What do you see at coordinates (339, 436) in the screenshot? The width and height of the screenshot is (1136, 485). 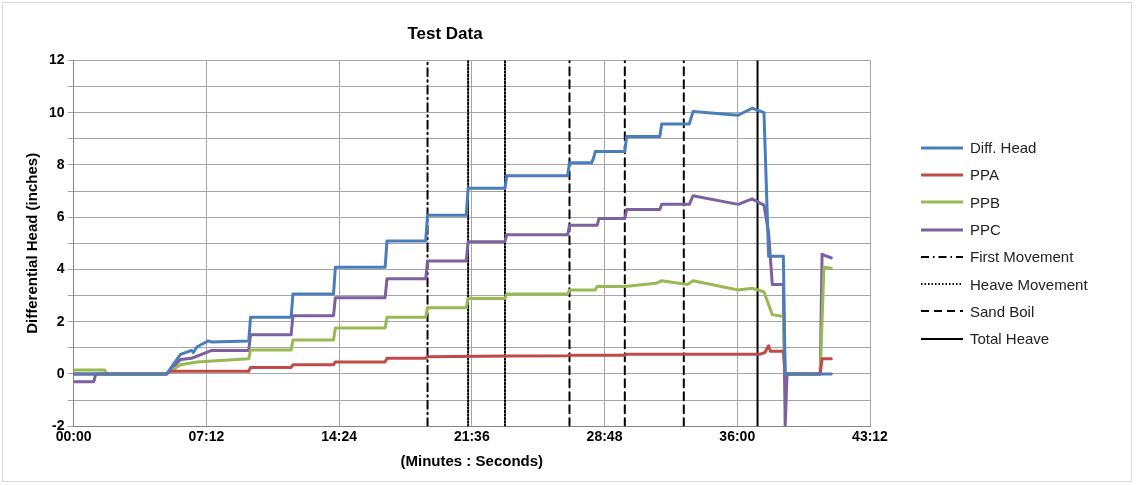 I see `x-tick-label: 14:24` at bounding box center [339, 436].